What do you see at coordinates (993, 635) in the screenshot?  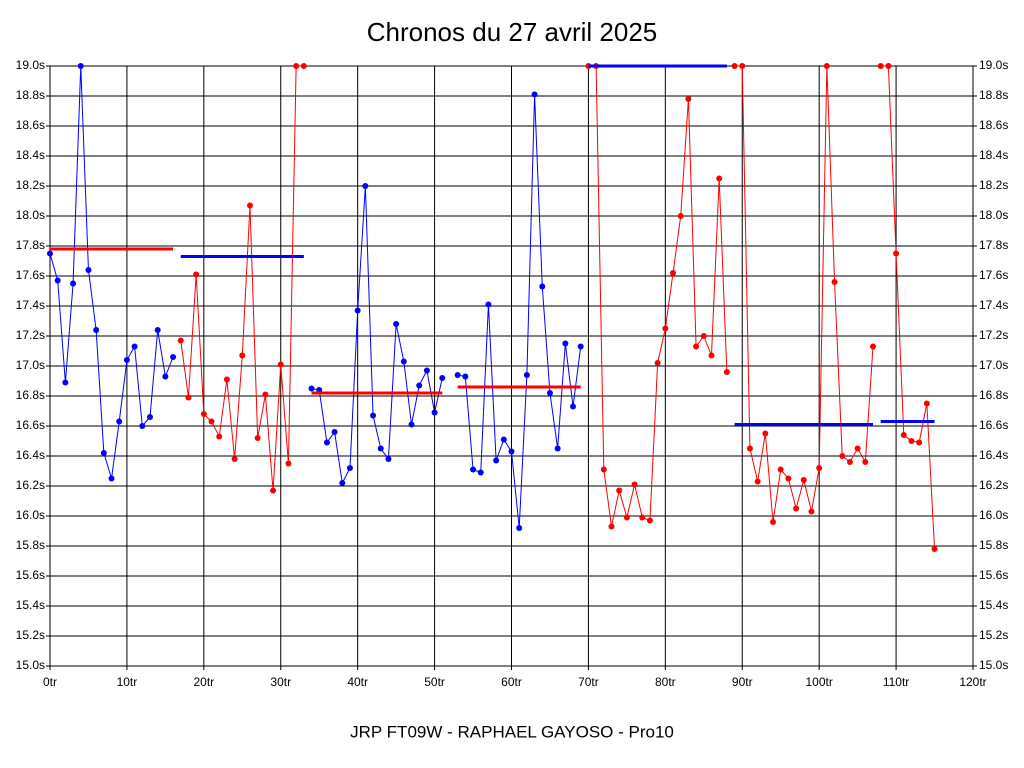 I see `y2-tick-label: 15.2s` at bounding box center [993, 635].